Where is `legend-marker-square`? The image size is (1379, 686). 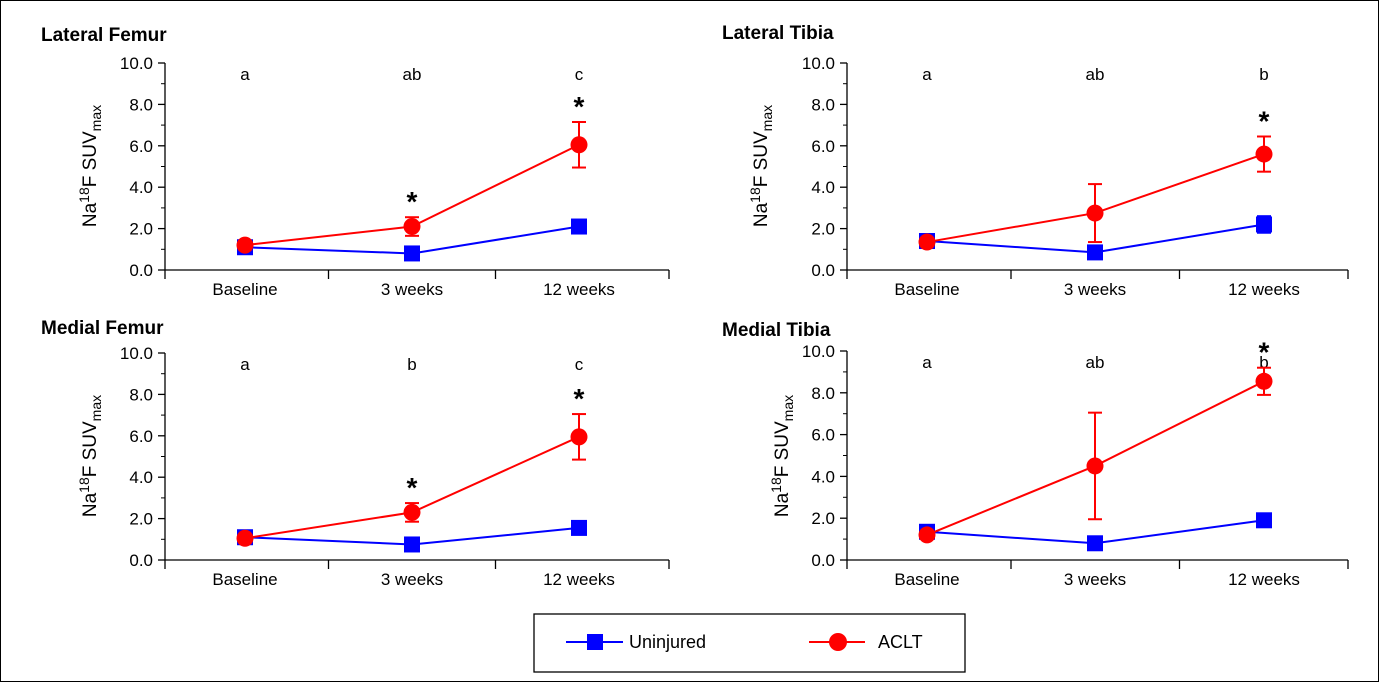 legend-marker-square is located at coordinates (595, 642).